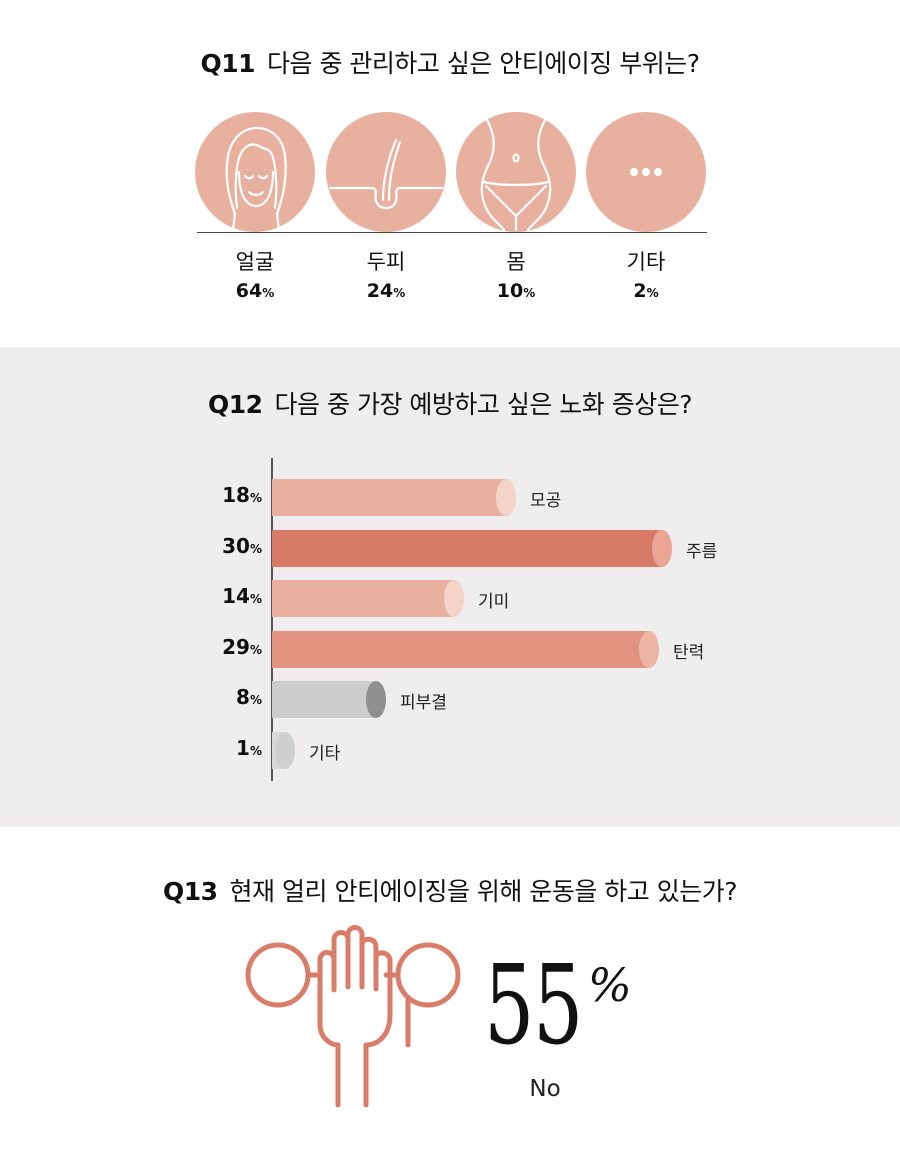 The width and height of the screenshot is (900, 1150). I want to click on item-label-body: 몸, so click(516, 262).